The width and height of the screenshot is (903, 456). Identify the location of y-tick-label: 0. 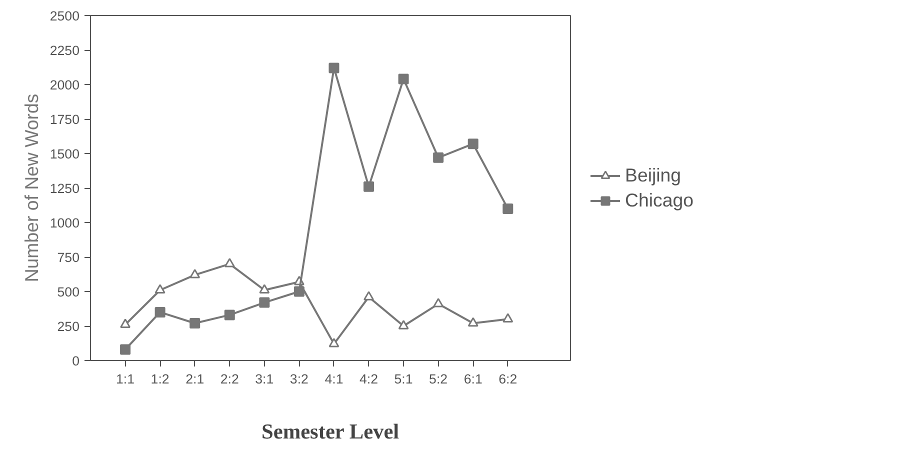
(76, 361).